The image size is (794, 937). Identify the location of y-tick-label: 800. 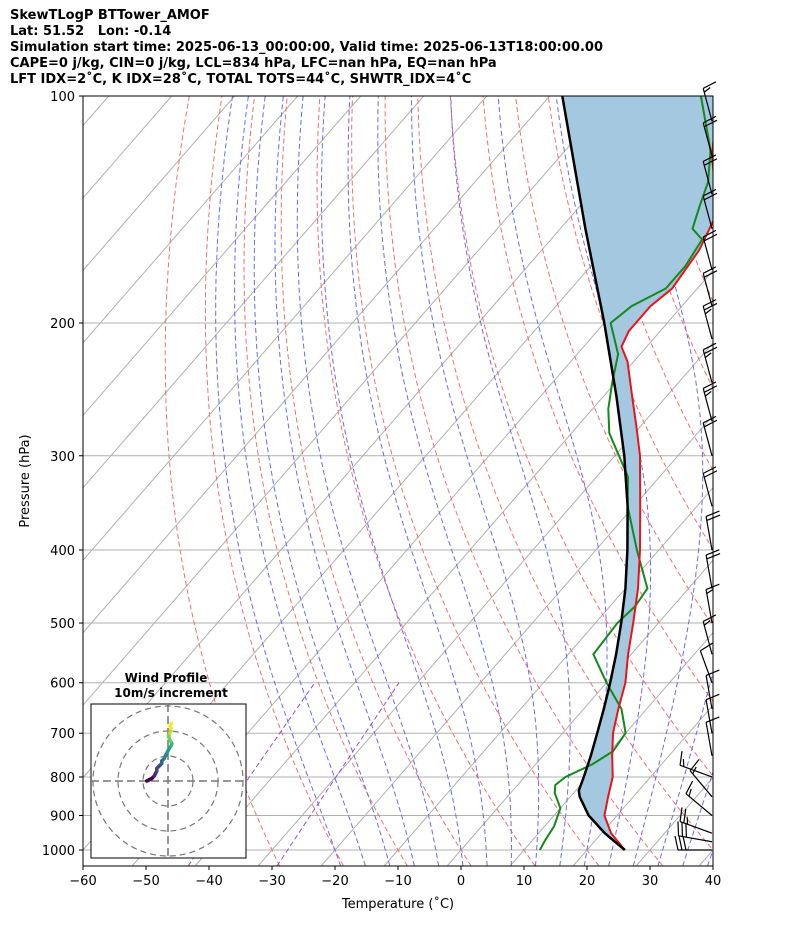
(62, 778).